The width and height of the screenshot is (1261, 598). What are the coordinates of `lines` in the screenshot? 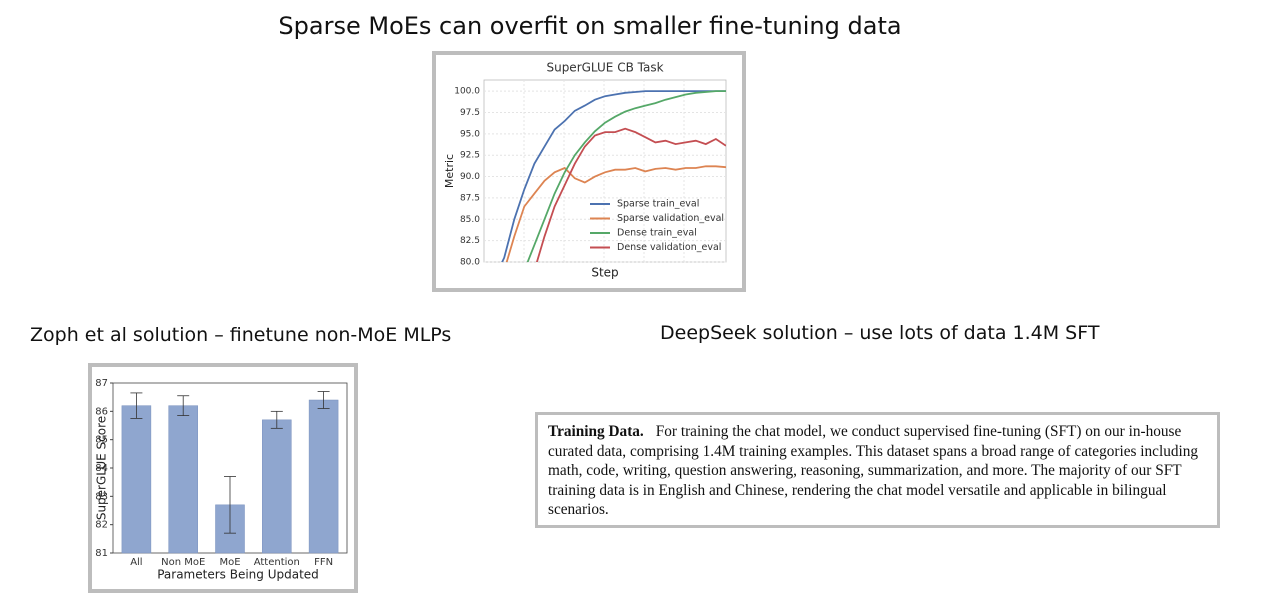 It's located at (613, 176).